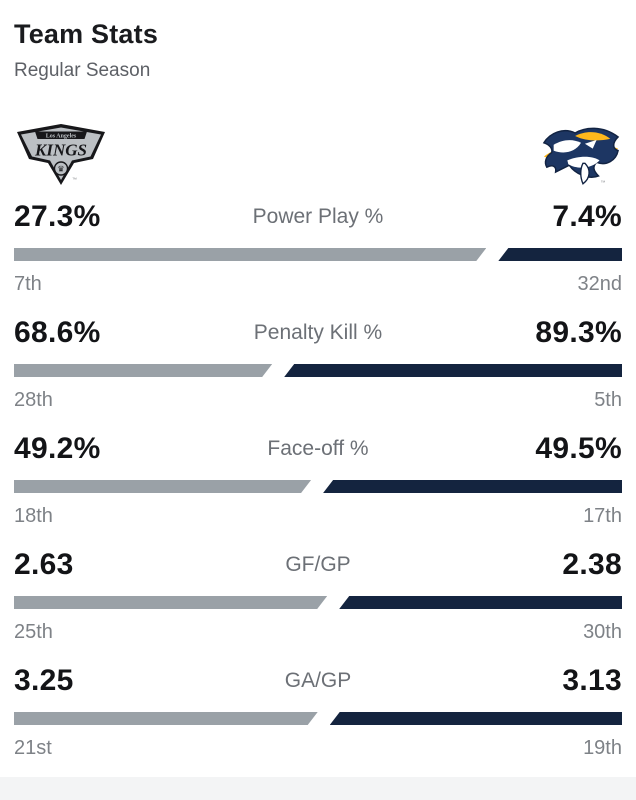 The image size is (636, 800). What do you see at coordinates (33, 748) in the screenshot?
I see `away-rank: 21st` at bounding box center [33, 748].